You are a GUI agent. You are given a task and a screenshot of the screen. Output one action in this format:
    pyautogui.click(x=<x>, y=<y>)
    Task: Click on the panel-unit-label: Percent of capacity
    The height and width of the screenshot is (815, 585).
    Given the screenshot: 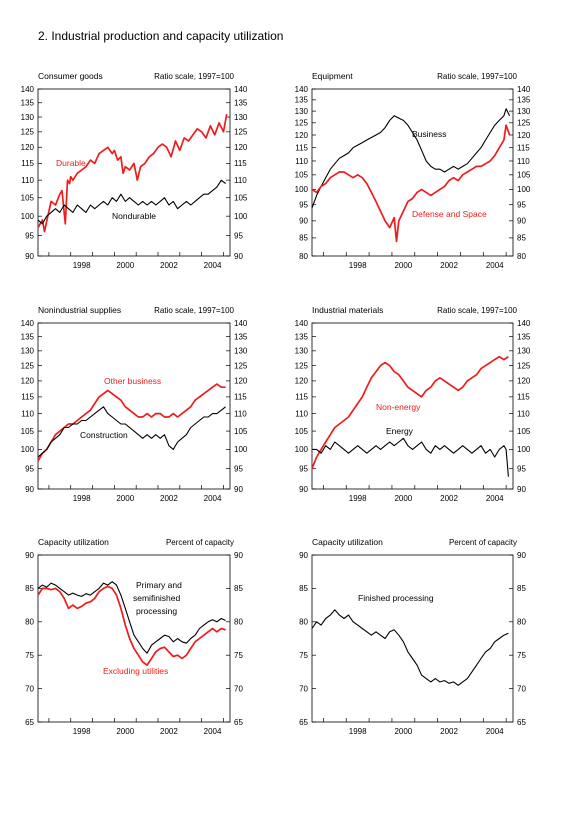 What is the action you would take?
    pyautogui.click(x=200, y=542)
    